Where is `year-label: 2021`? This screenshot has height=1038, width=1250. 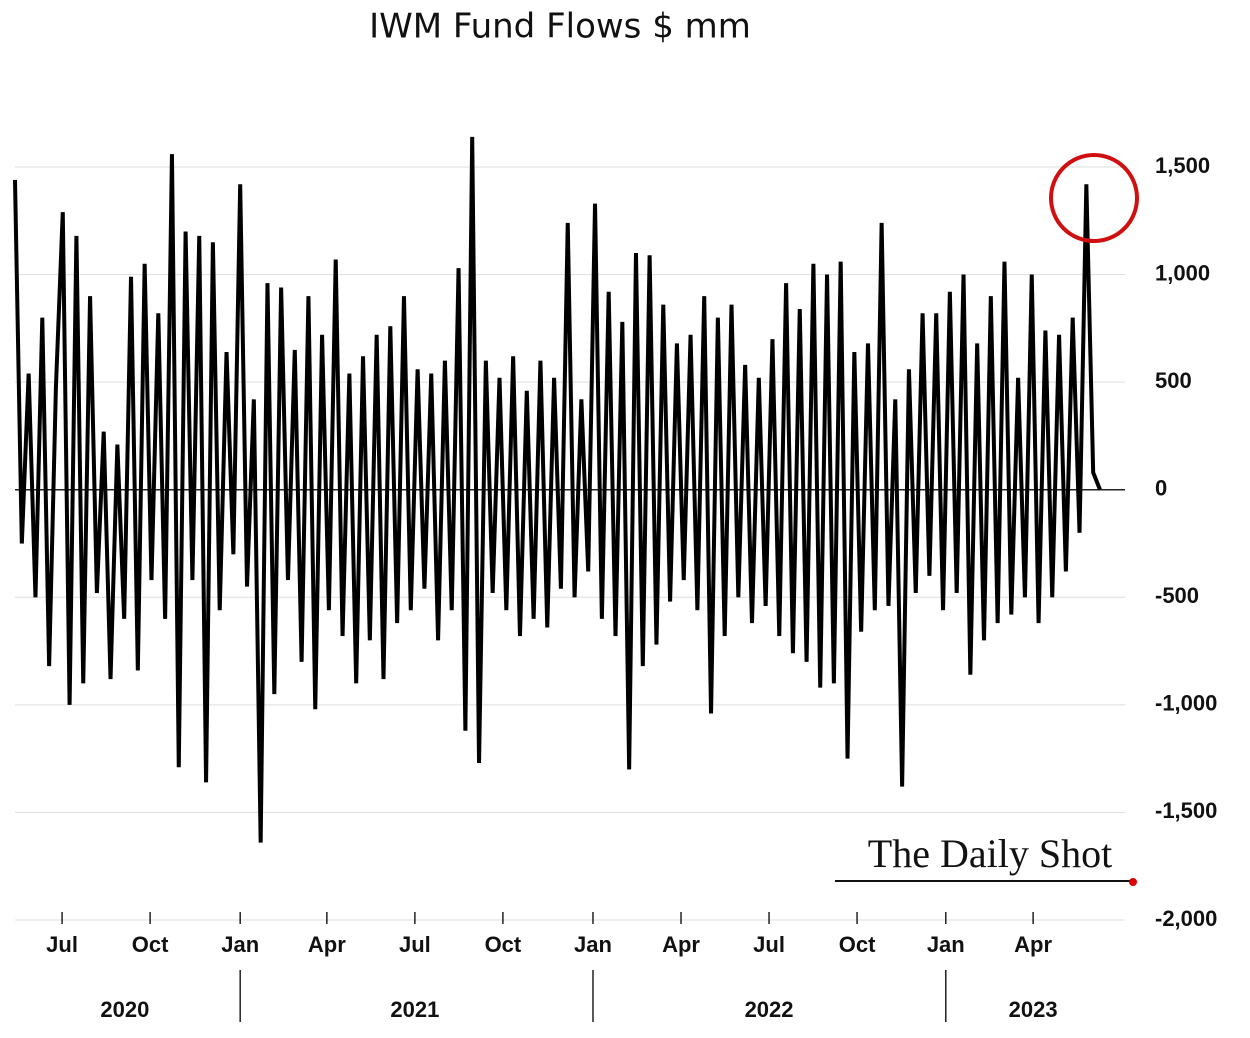 year-label: 2021 is located at coordinates (414, 1009).